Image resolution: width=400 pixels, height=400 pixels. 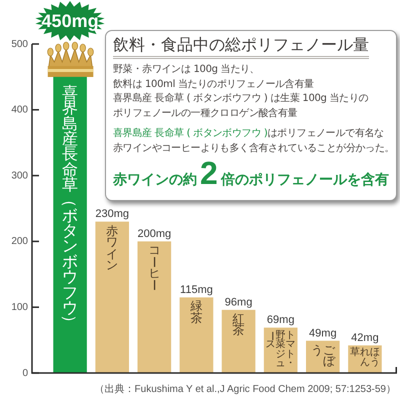 I want to click on y-tick-label: 0, so click(x=25, y=373).